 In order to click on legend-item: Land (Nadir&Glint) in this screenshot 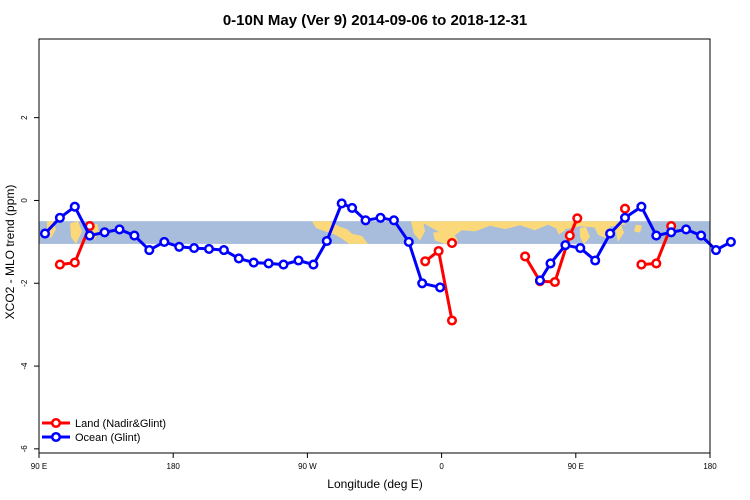, I will do `click(104, 423)`.